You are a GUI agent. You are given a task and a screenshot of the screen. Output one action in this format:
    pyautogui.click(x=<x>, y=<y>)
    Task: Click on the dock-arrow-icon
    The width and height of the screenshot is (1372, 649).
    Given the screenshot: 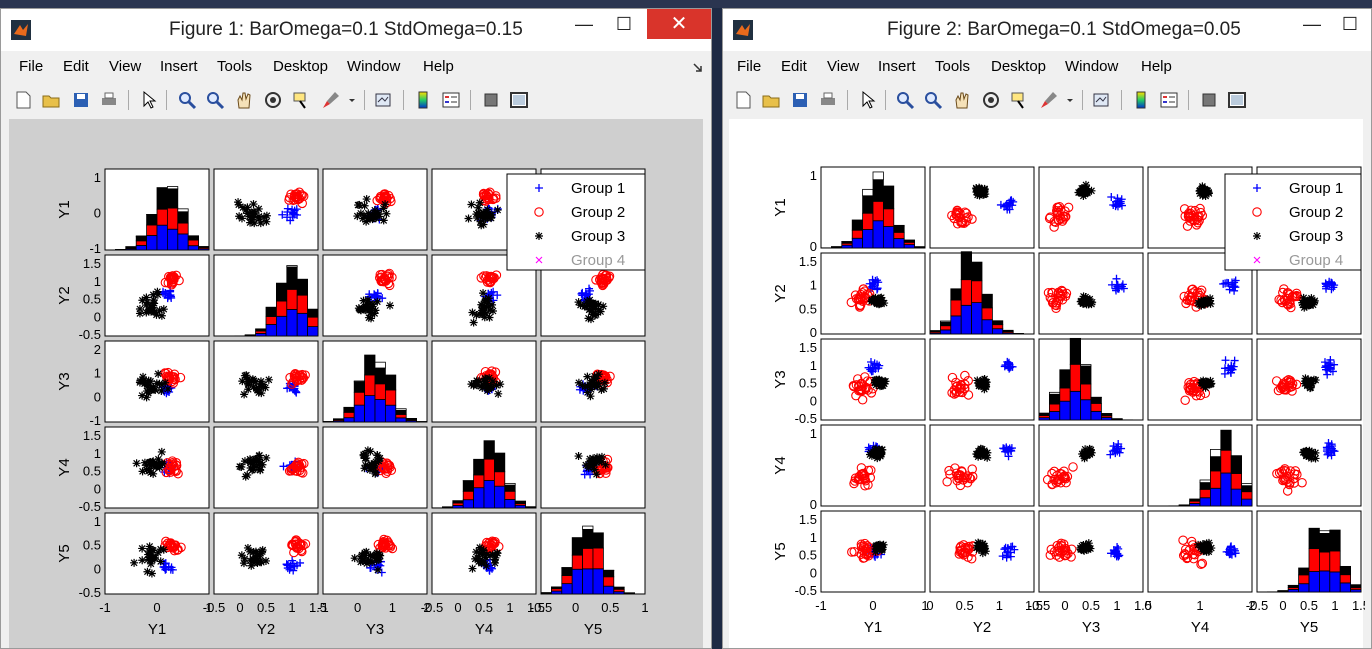 What is the action you would take?
    pyautogui.click(x=698, y=68)
    